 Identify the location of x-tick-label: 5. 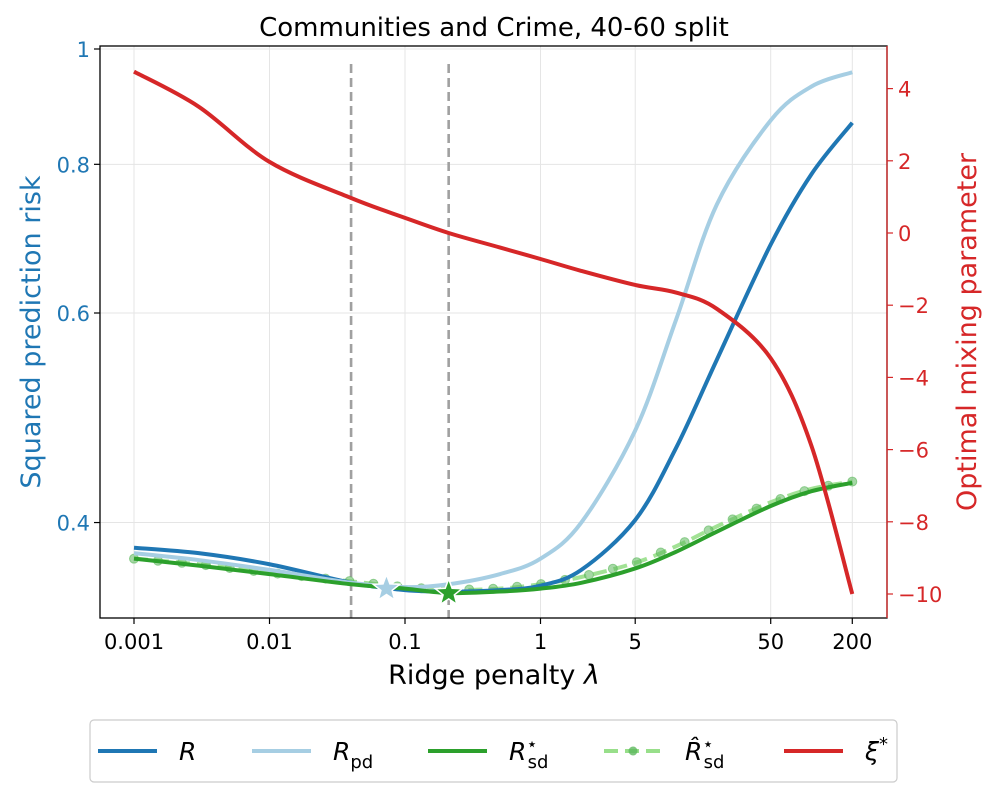
(635, 642).